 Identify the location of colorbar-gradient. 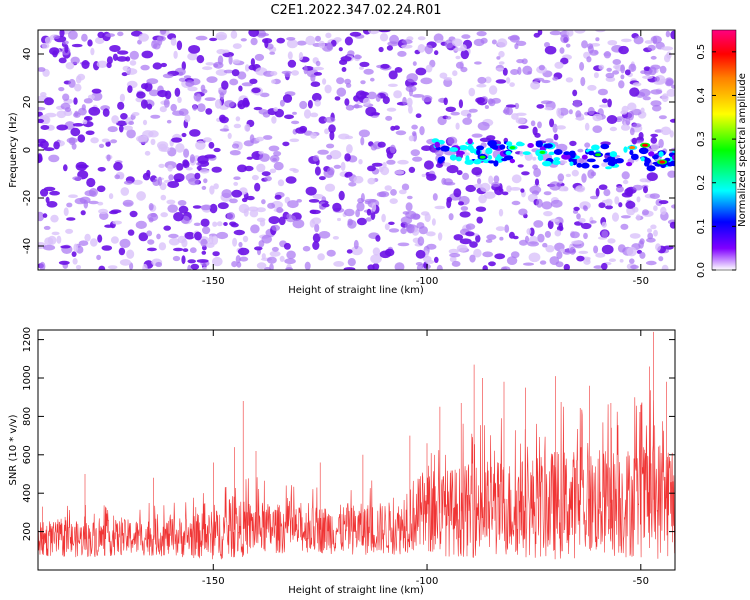
(724, 150).